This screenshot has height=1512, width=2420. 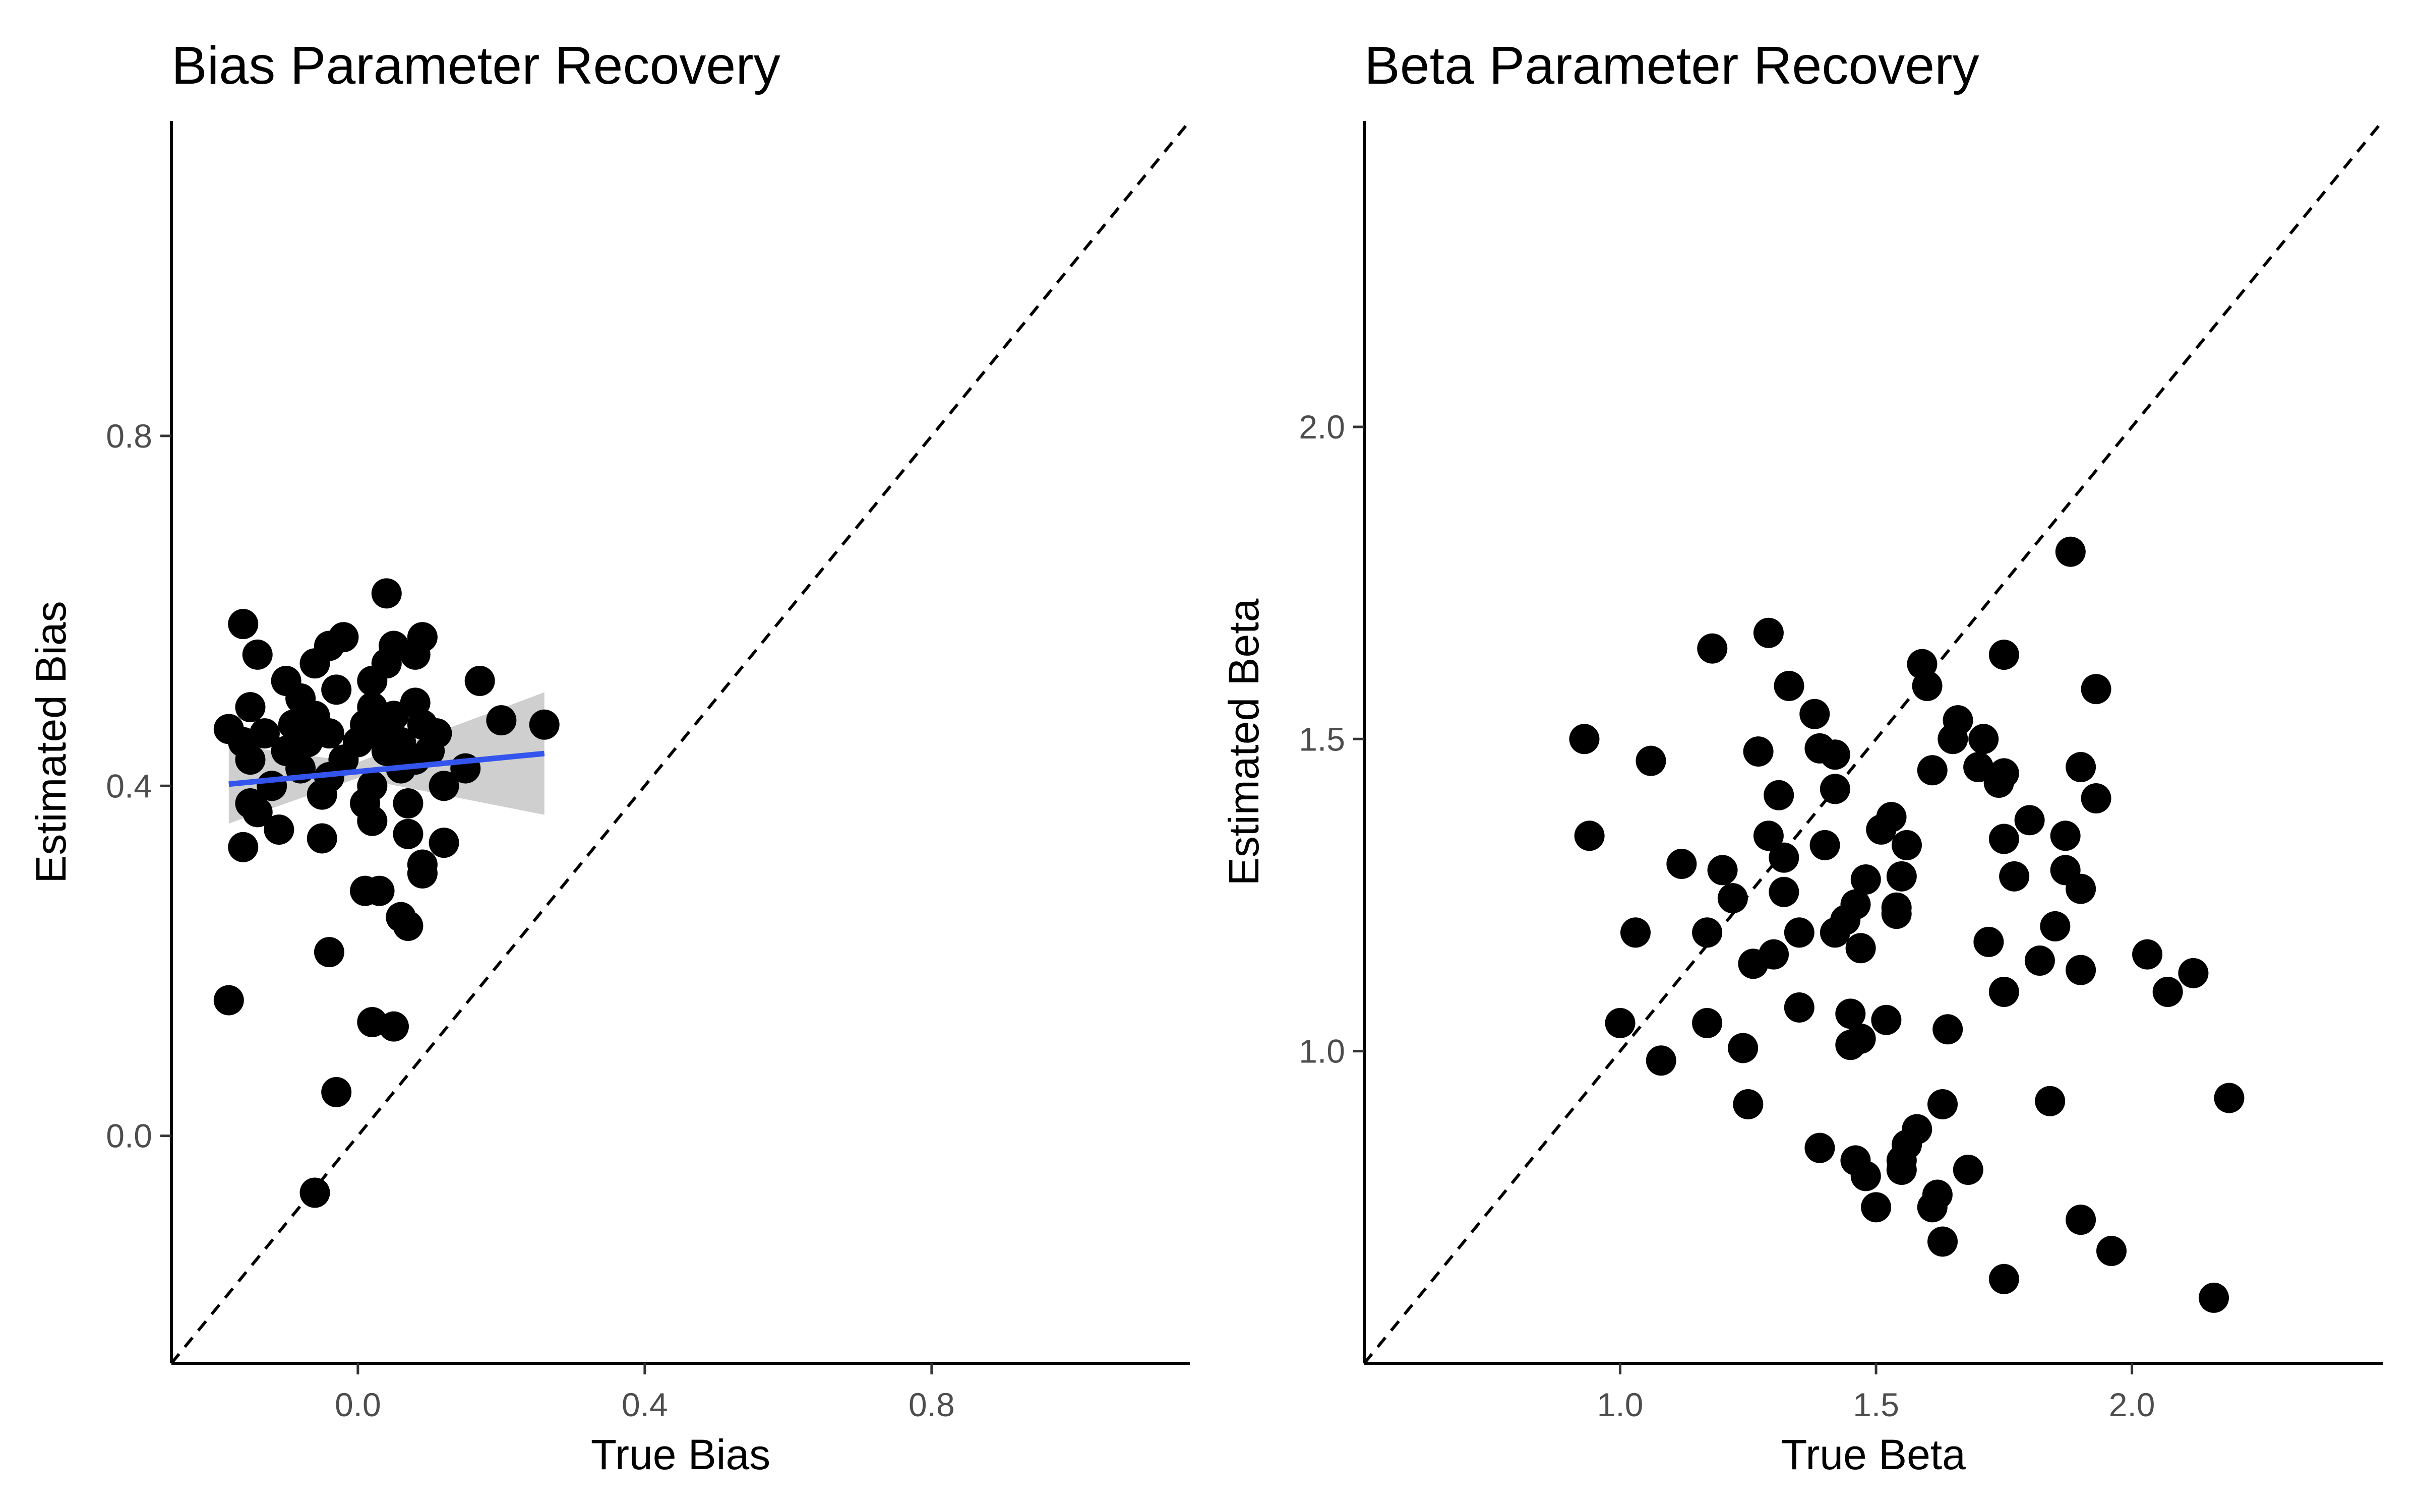 What do you see at coordinates (51, 742) in the screenshot?
I see `bias-y-axis-label: Estimated Bias` at bounding box center [51, 742].